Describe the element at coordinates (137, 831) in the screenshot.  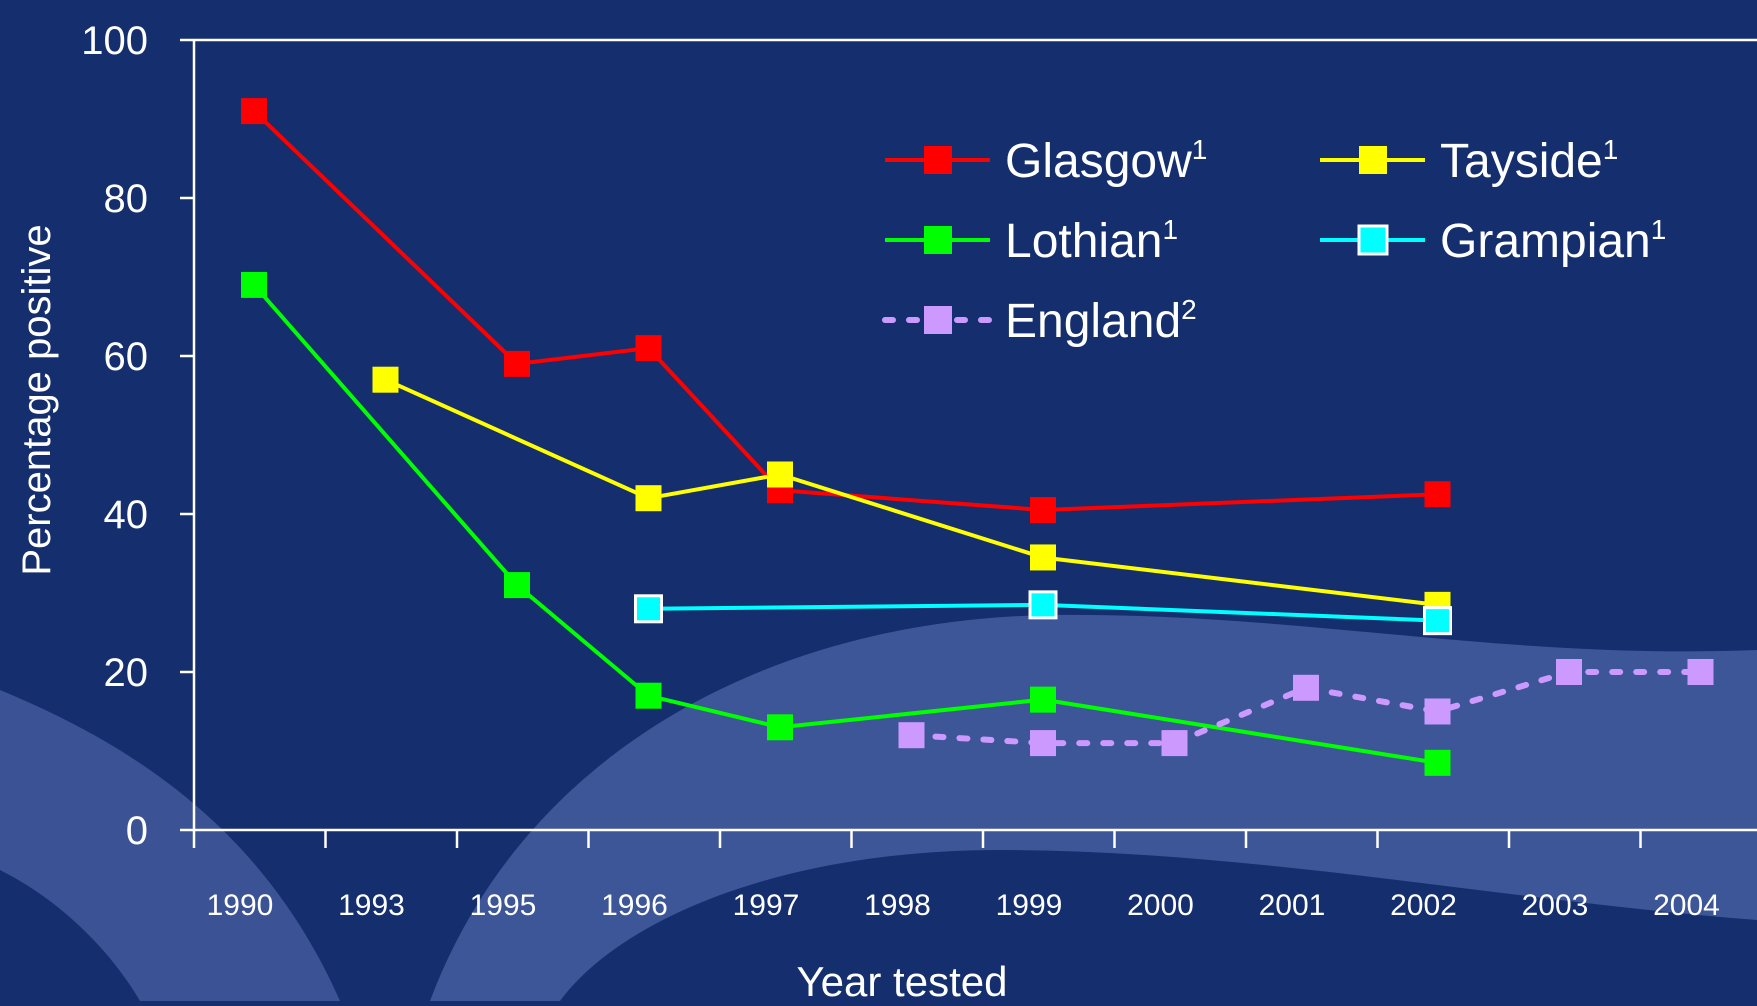
I see `y-tick-label: 0` at that location.